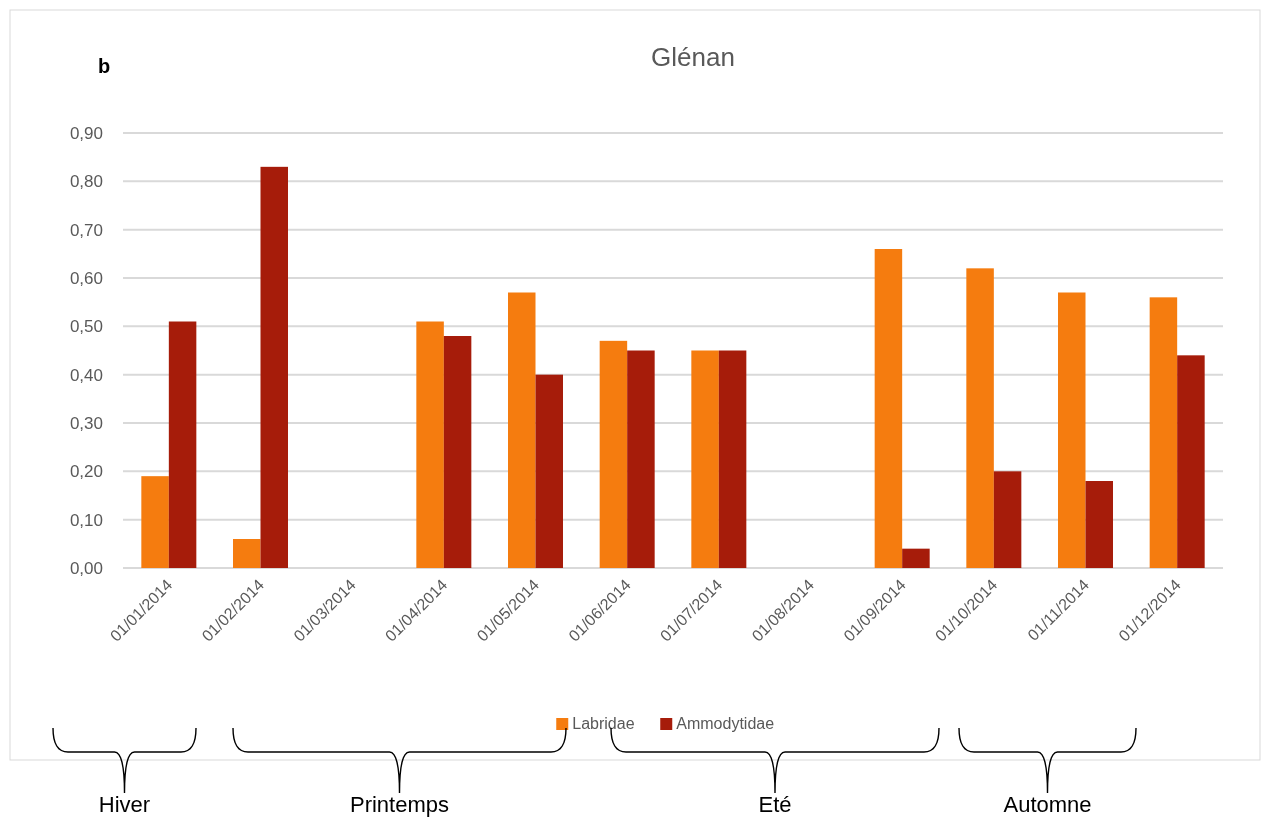  I want to click on y-tick-label: 0,30, so click(86, 423).